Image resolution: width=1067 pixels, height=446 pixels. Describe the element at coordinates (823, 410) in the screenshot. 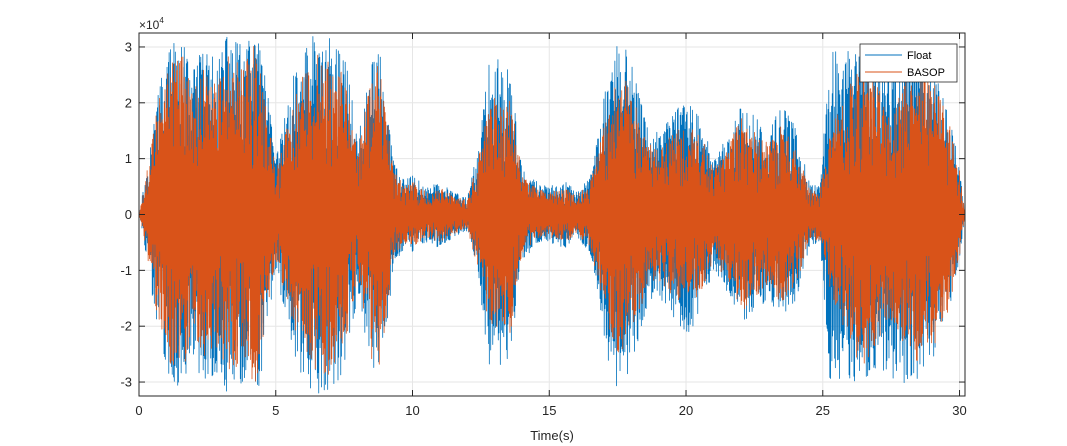

I see `x-tick-label: 25` at that location.